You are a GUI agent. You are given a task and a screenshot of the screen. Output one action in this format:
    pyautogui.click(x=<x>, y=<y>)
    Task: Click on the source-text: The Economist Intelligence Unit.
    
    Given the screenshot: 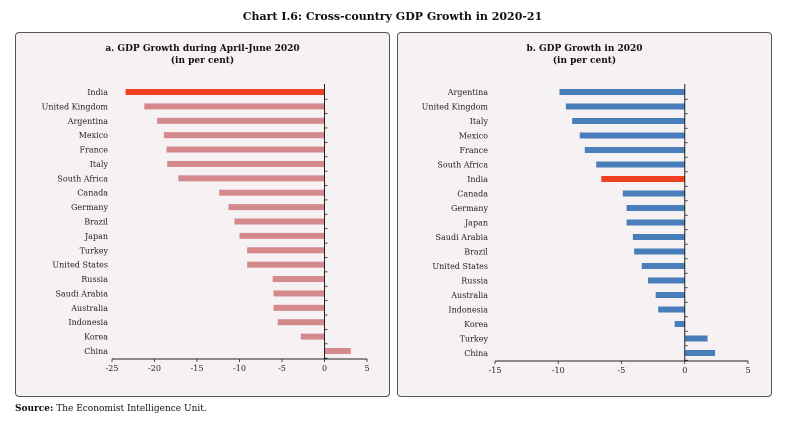 What is the action you would take?
    pyautogui.click(x=131, y=409)
    